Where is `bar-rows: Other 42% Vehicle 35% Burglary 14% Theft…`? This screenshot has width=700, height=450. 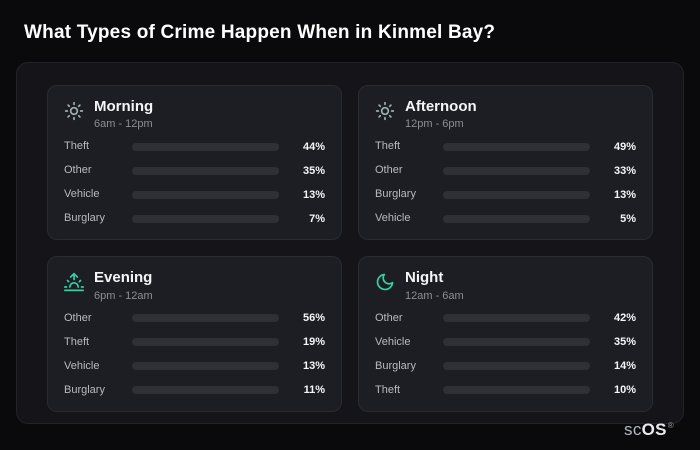 bar-rows: Other 42% Vehicle 35% Burglary 14% Theft… is located at coordinates (505, 354).